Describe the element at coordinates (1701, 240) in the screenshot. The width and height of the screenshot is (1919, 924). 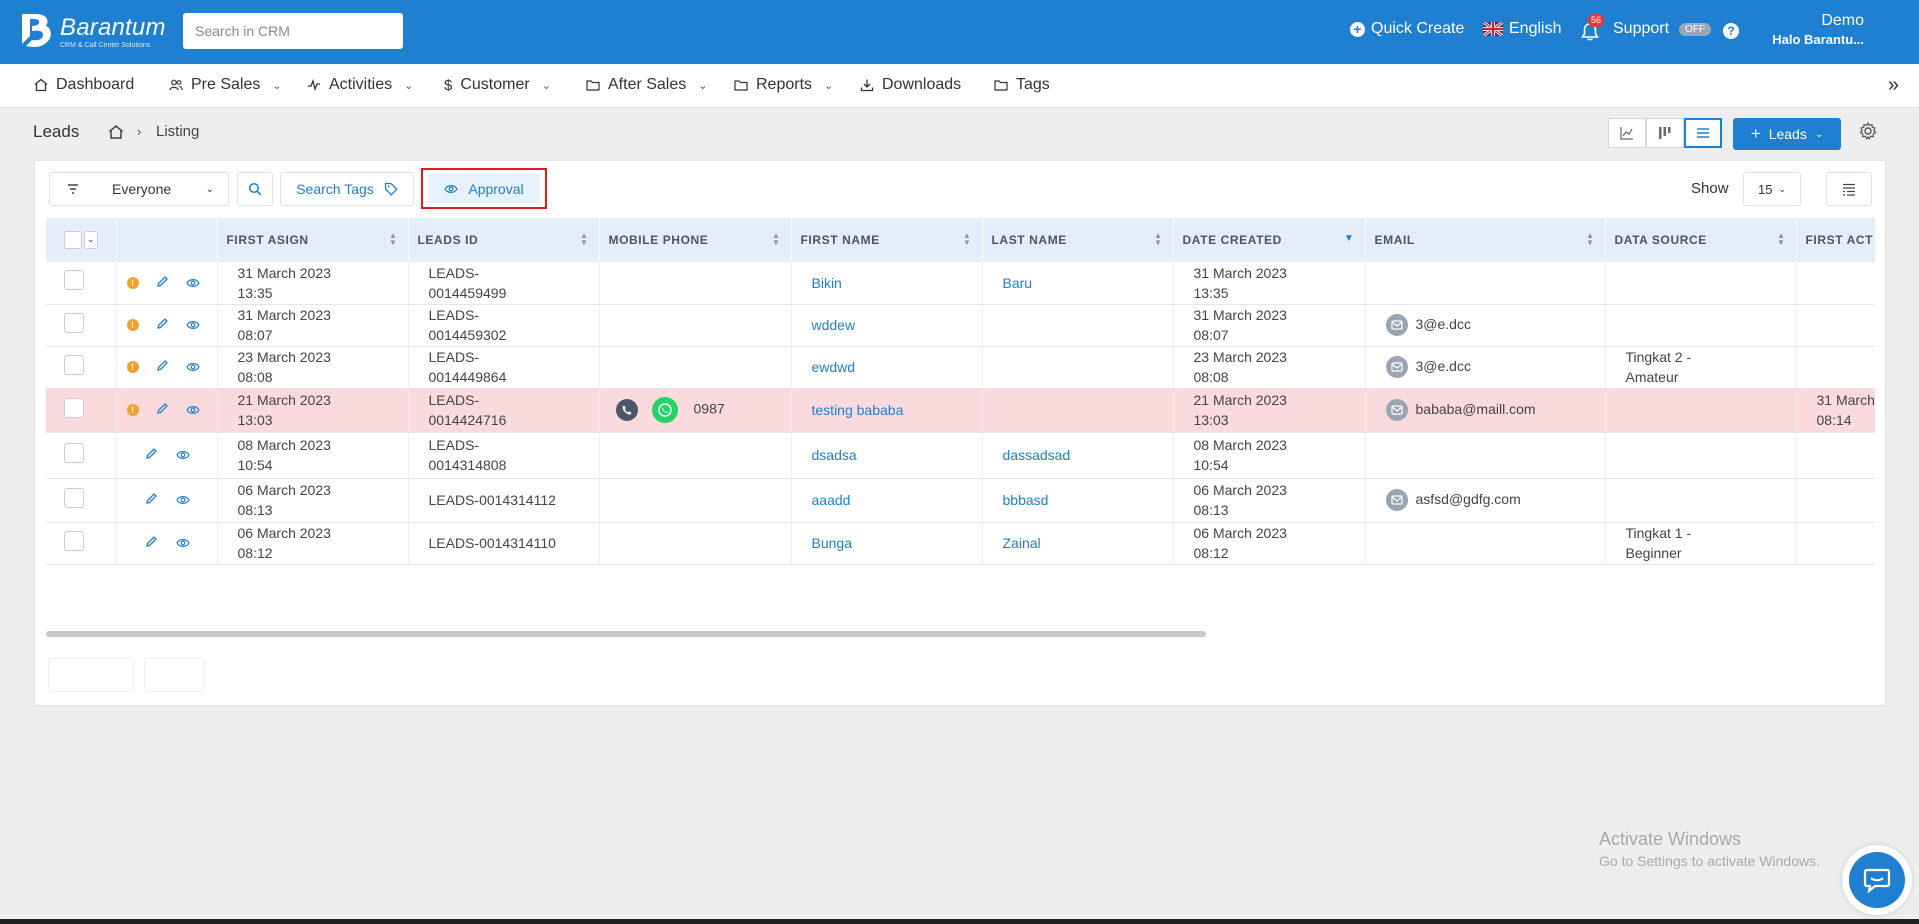
I see `column-header: DATA SOURCE ▲ ▼` at that location.